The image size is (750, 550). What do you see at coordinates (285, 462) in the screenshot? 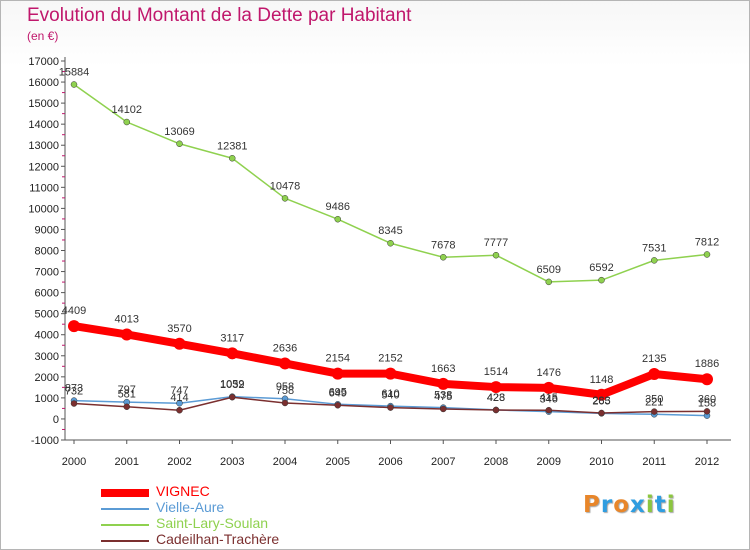
I see `x-tick-label: 2004` at bounding box center [285, 462].